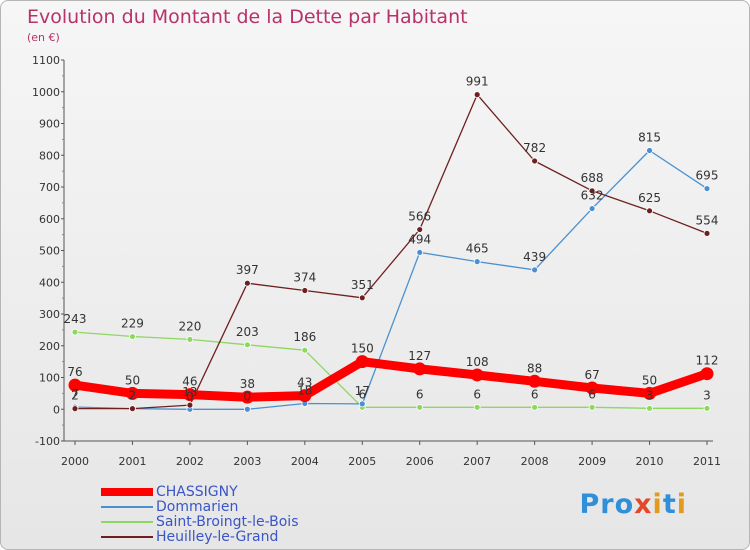 This screenshot has height=550, width=750. Describe the element at coordinates (477, 249) in the screenshot. I see `data-label: 465` at that location.